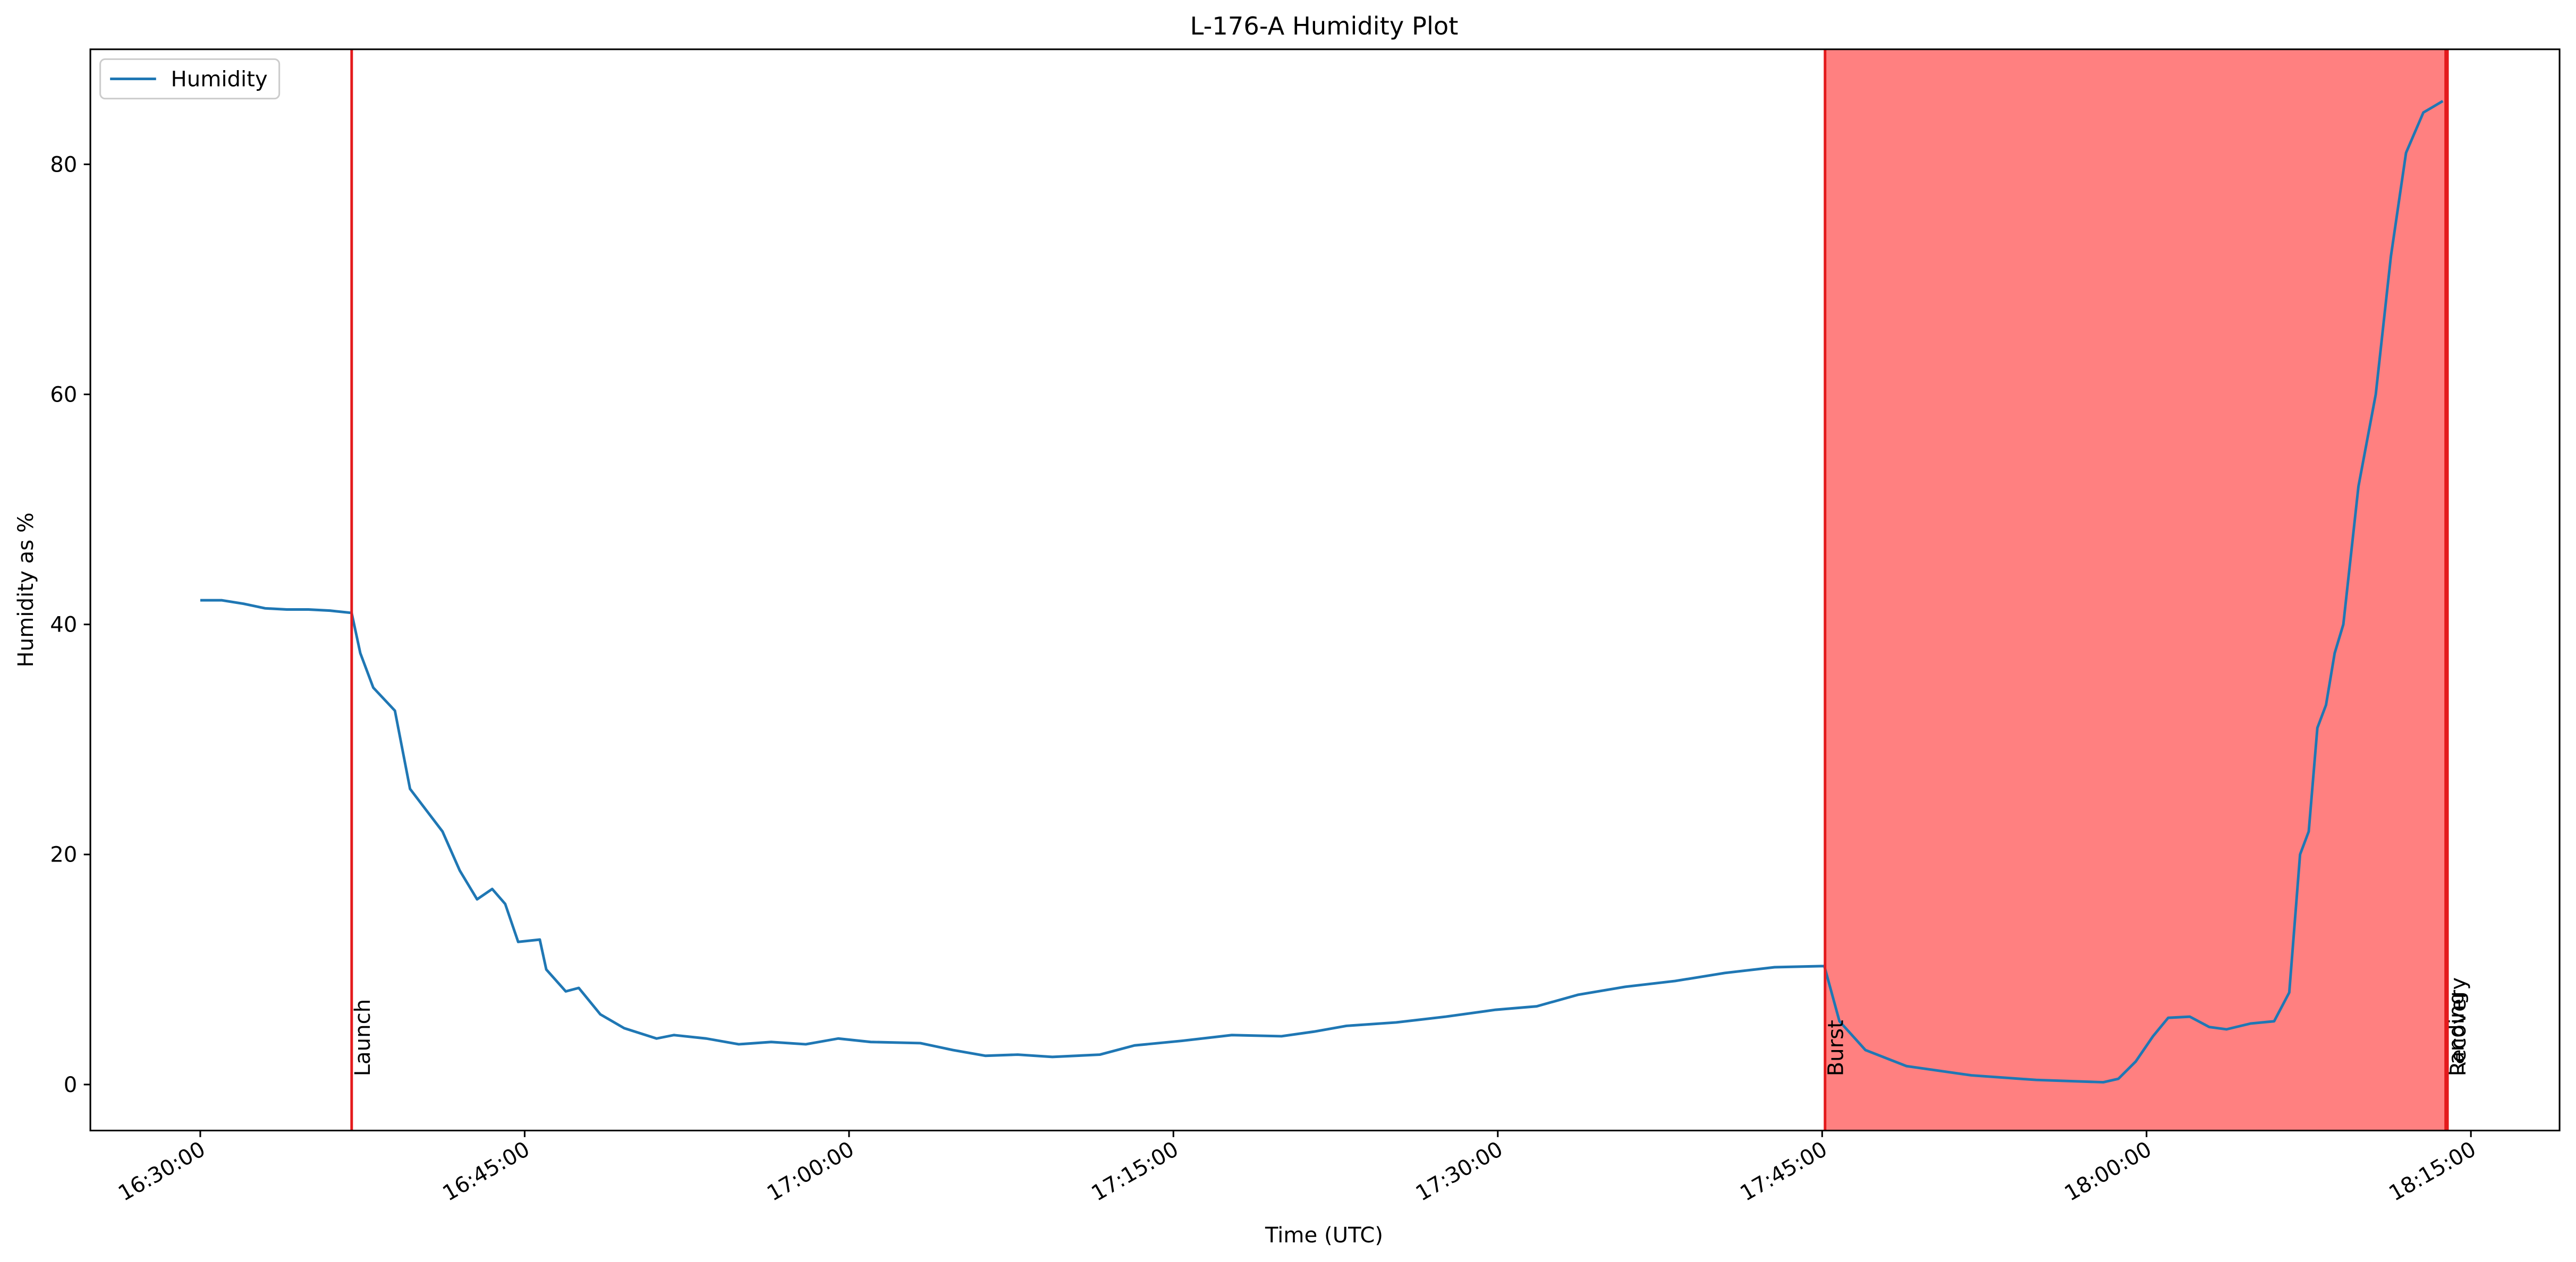  I want to click on event-label: Recovery, so click(2458, 1026).